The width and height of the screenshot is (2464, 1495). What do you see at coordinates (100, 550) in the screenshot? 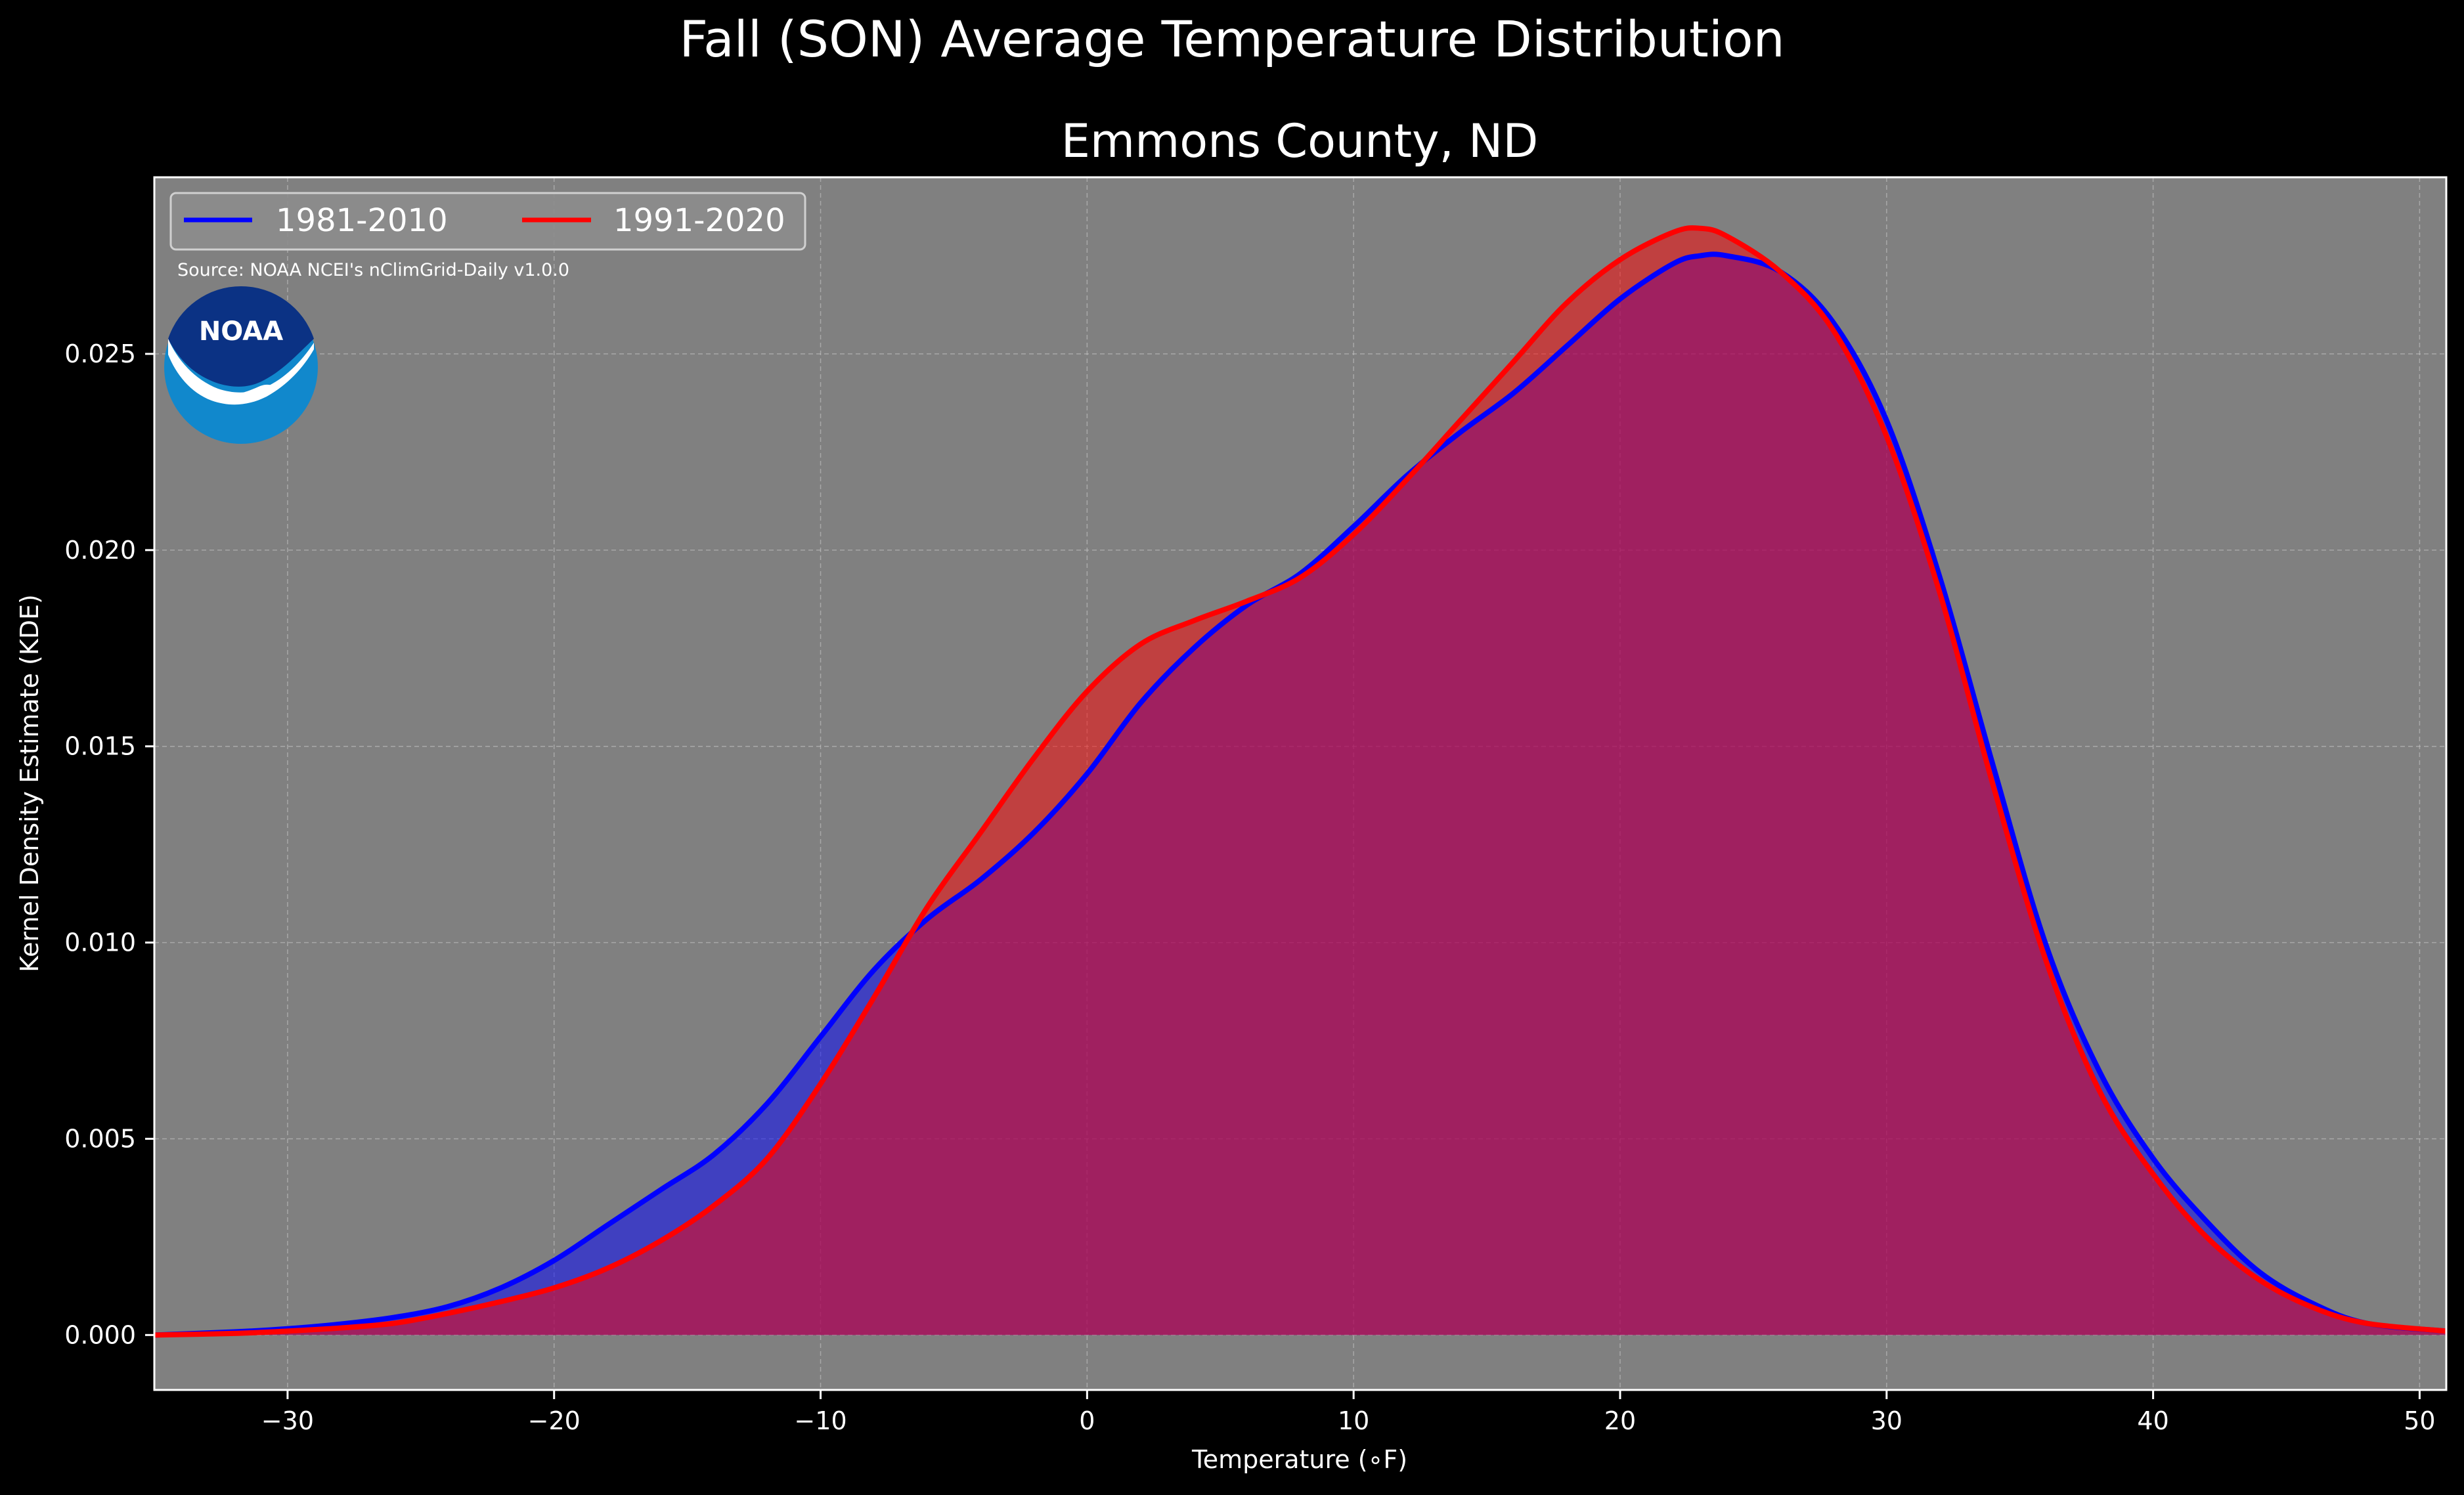
I see `y-tick-label: 0.020` at bounding box center [100, 550].